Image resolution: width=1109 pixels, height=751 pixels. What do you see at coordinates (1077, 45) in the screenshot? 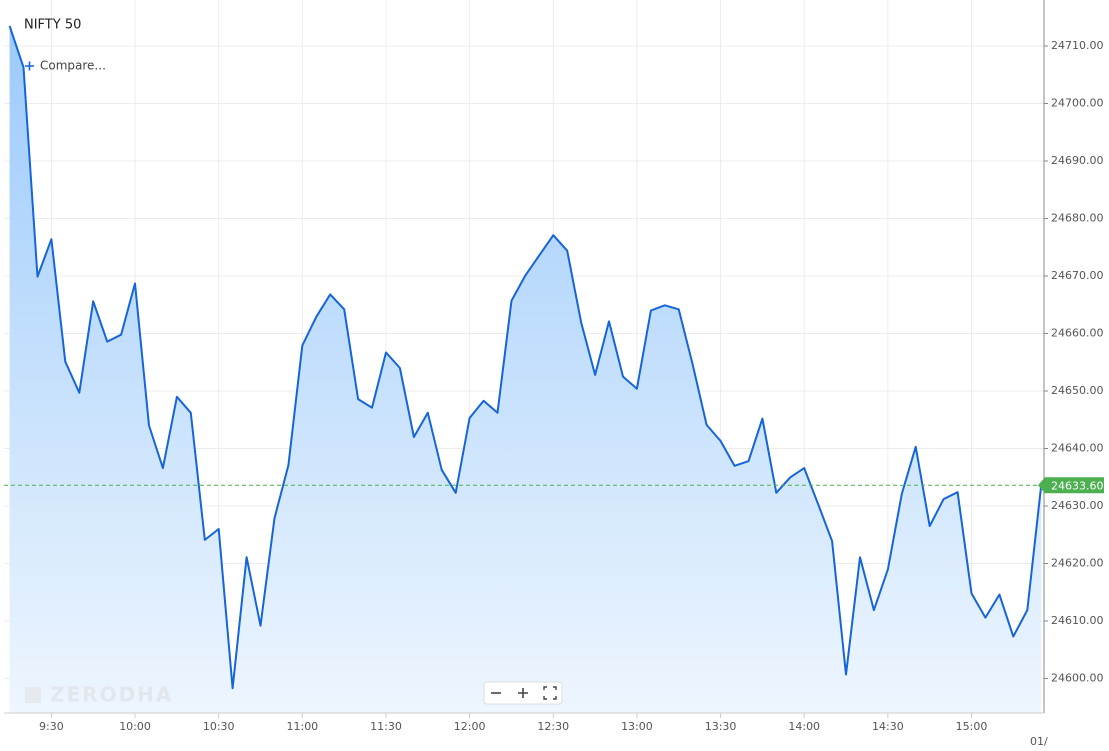
I see `y-tick-label: 24710.00` at bounding box center [1077, 45].